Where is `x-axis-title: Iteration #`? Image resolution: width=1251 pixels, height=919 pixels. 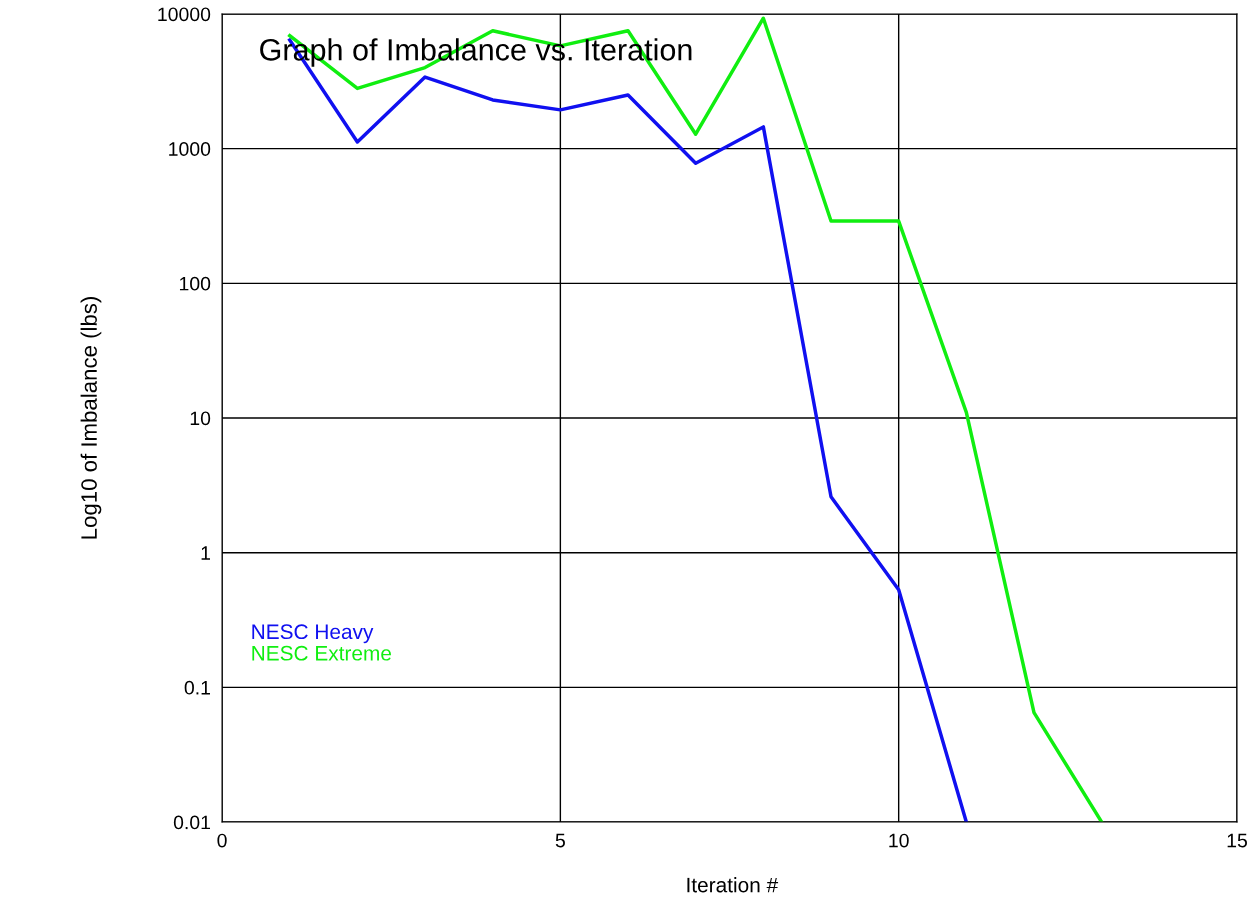 x-axis-title: Iteration # is located at coordinates (733, 885).